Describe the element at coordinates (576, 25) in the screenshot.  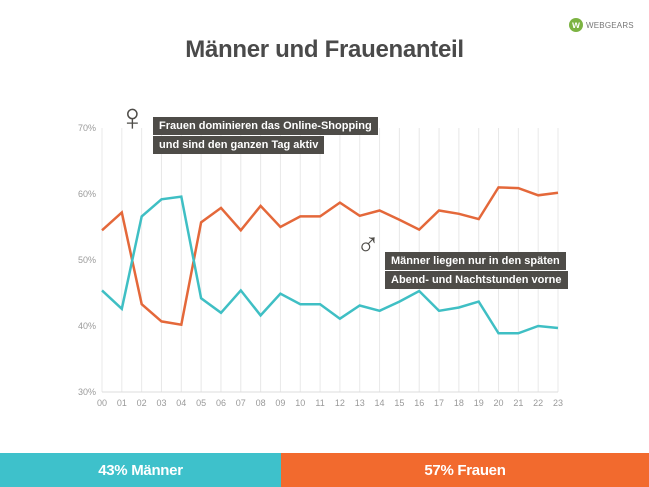
I see `webgears-logo-icon: w` at that location.